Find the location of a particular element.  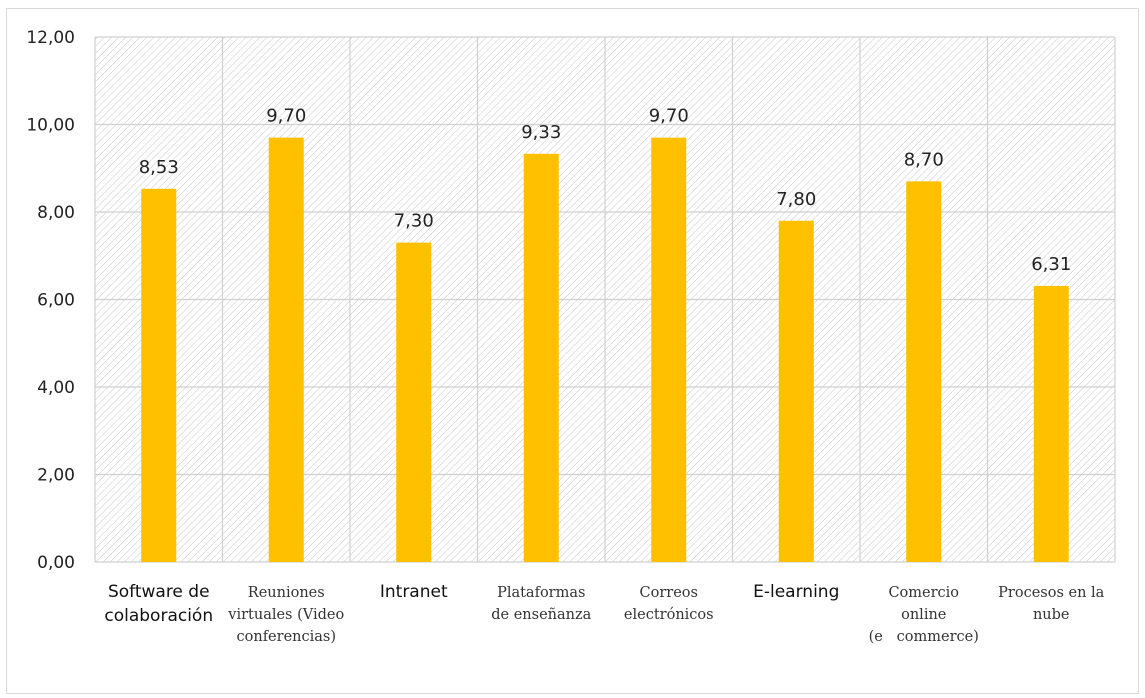

x-tick-label: nube is located at coordinates (1051, 615).